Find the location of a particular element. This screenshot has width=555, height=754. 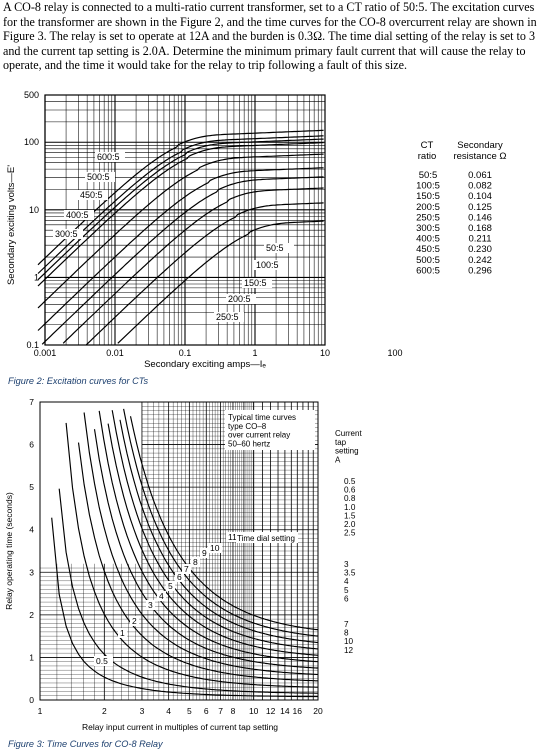

ct-label: 250:5 is located at coordinates (227, 317).